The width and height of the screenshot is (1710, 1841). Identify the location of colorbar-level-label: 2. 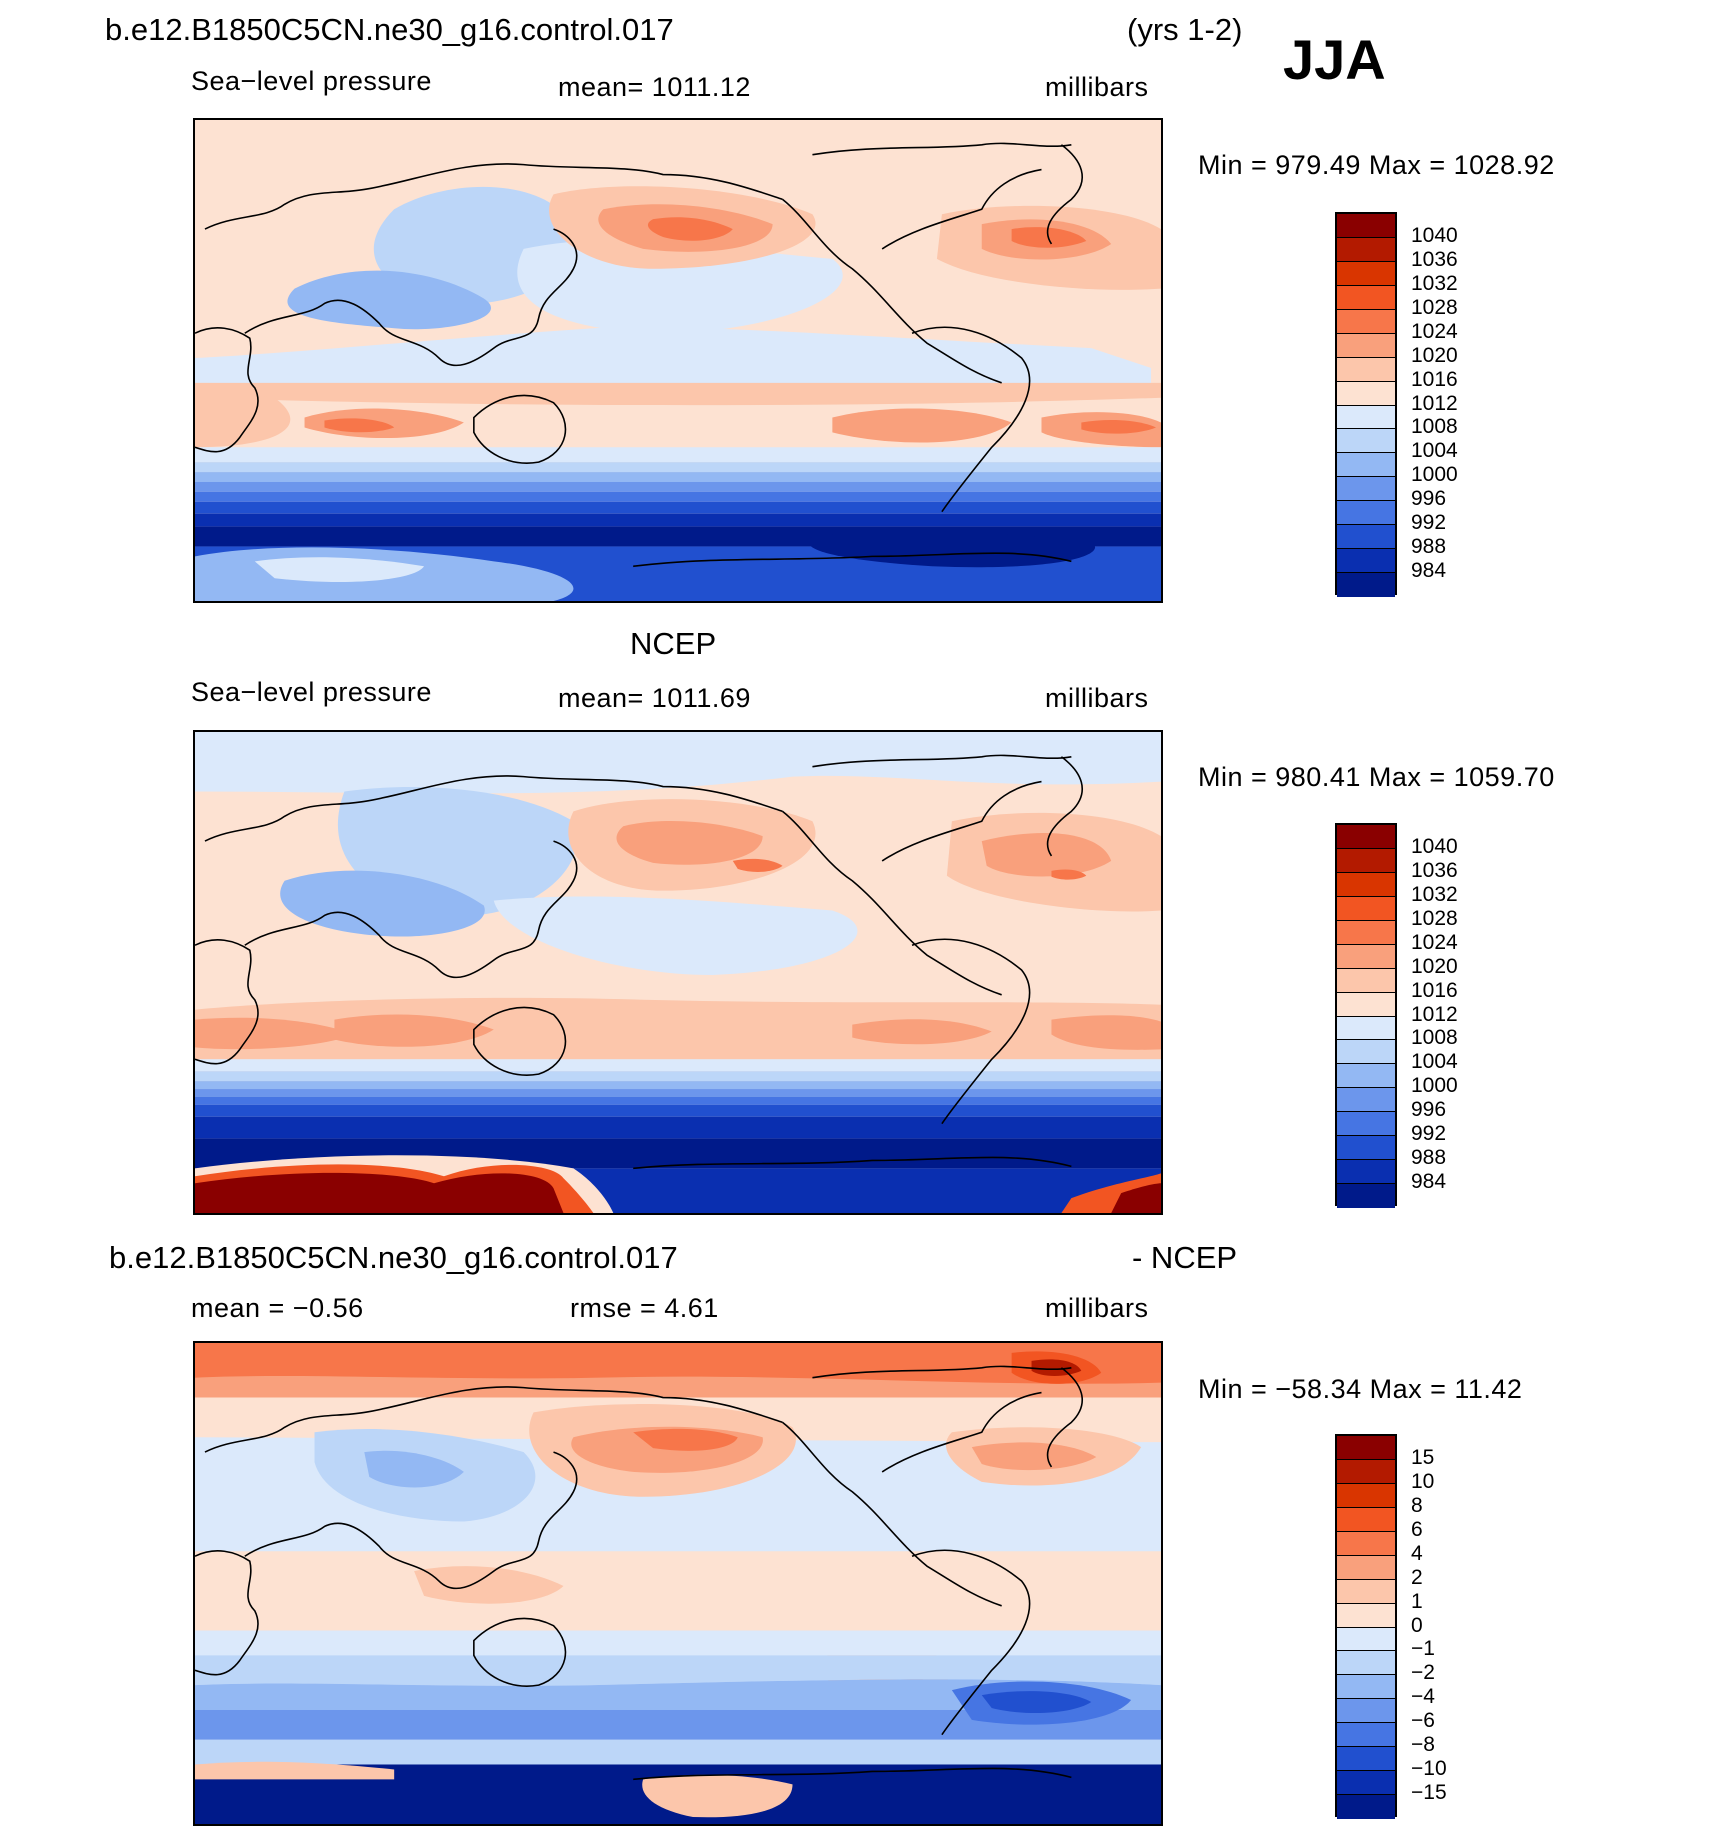
(1417, 1577).